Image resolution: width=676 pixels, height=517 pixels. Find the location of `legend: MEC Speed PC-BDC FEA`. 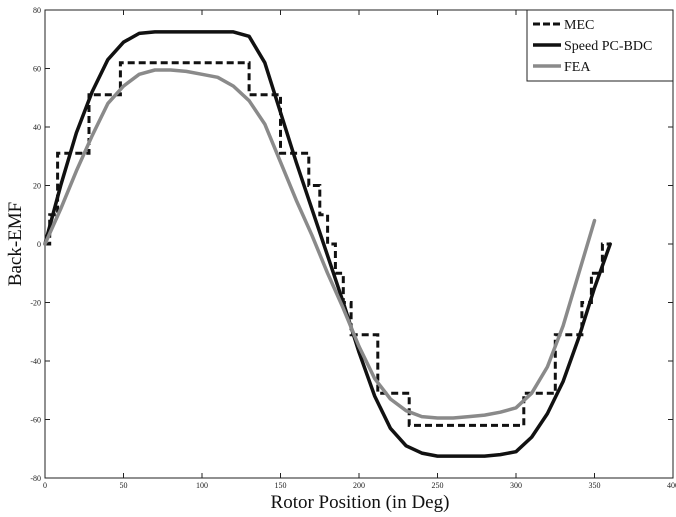

legend: MEC Speed PC-BDC FEA is located at coordinates (600, 45).